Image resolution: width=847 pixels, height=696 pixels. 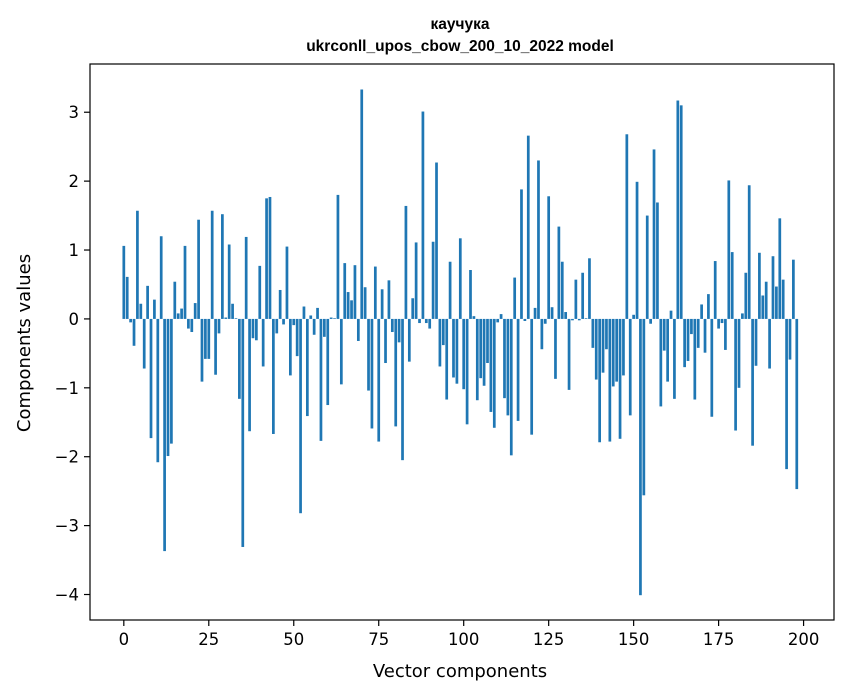 What do you see at coordinates (460, 24) in the screenshot?
I see `chart-title-line1: каучука` at bounding box center [460, 24].